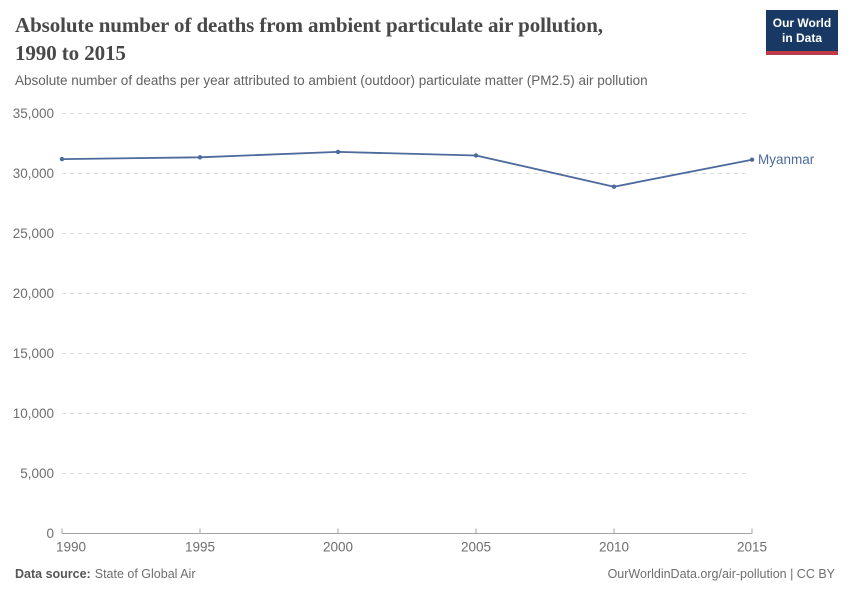 The image size is (850, 600). Describe the element at coordinates (33, 353) in the screenshot. I see `y-axis-tick-label: 15,000` at that location.